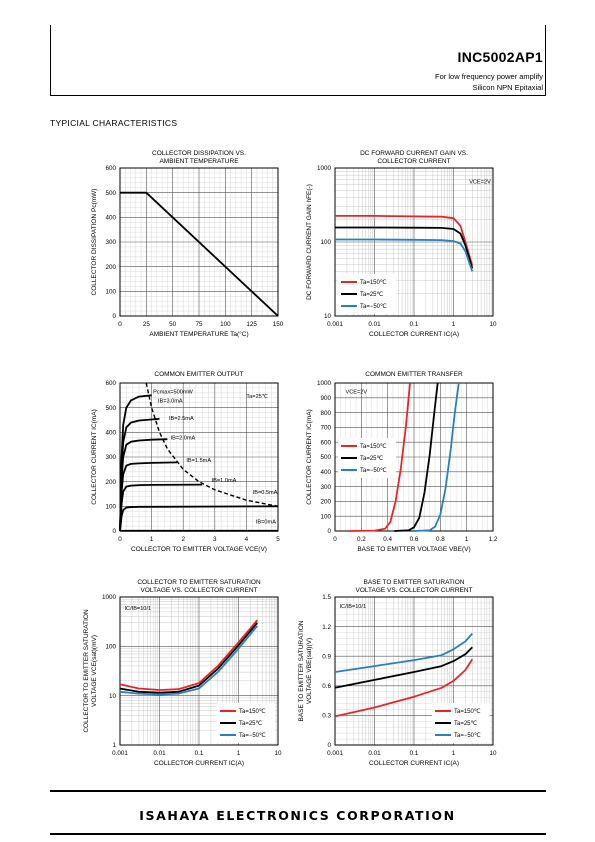 The height and width of the screenshot is (842, 595). What do you see at coordinates (113, 696) in the screenshot?
I see `y-tick-label: 10` at bounding box center [113, 696].